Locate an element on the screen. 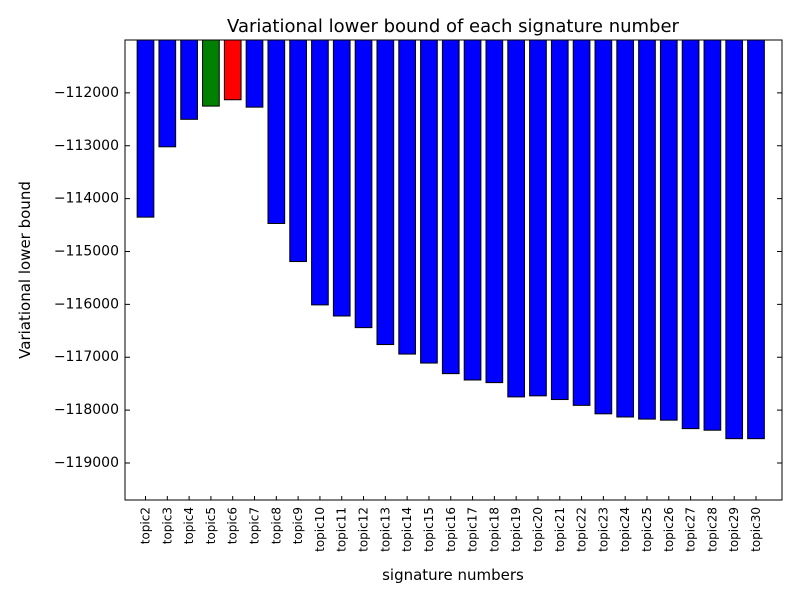  x-tick-label: topic25 is located at coordinates (647, 529).